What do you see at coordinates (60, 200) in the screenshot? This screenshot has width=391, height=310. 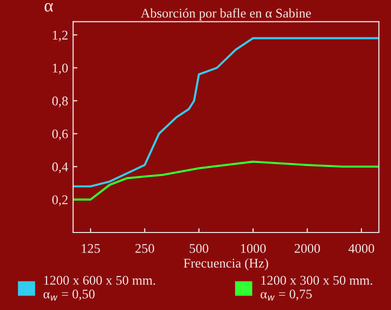 I see `y-tick-label: 0,2` at bounding box center [60, 200].